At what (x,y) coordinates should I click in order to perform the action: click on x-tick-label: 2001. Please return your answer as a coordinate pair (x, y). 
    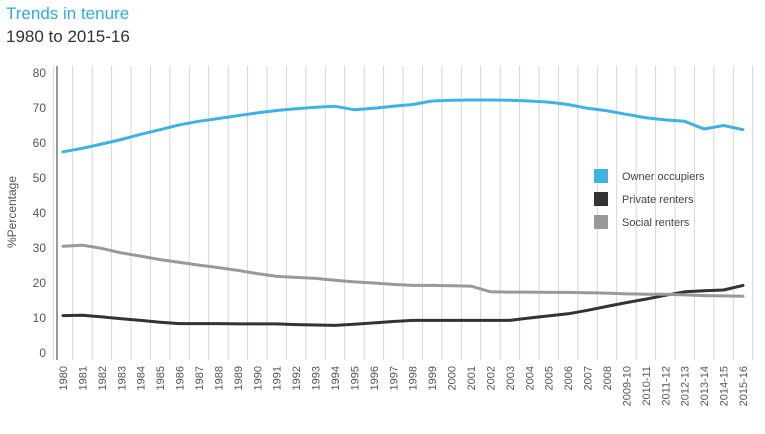
    Looking at the image, I should click on (472, 378).